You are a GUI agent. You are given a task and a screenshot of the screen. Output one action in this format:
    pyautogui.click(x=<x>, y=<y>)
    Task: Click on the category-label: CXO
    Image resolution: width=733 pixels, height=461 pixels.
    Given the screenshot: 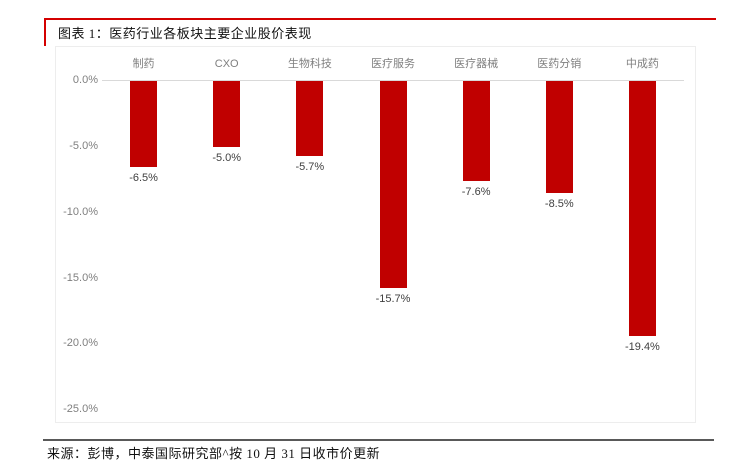 What is the action you would take?
    pyautogui.click(x=226, y=64)
    